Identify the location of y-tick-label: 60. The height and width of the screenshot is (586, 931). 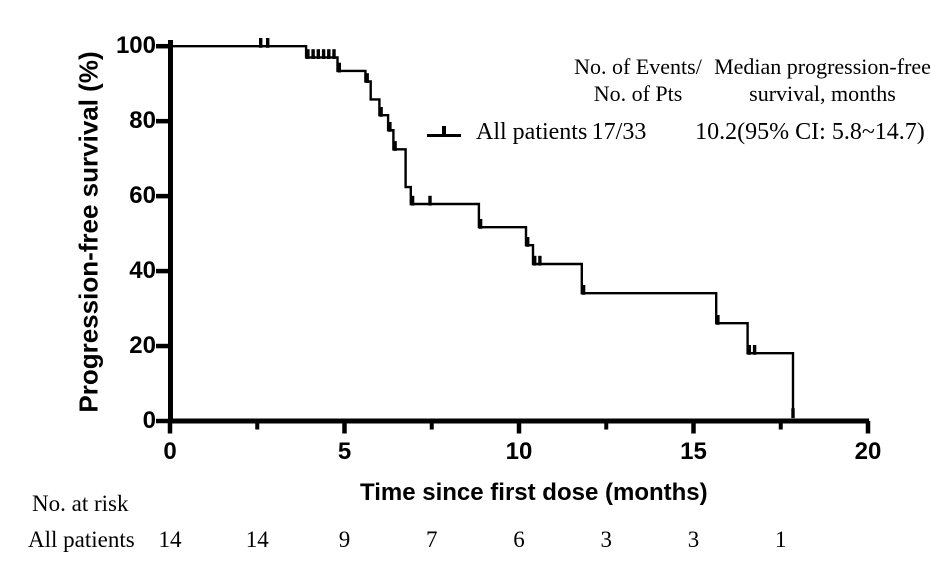
(142, 196).